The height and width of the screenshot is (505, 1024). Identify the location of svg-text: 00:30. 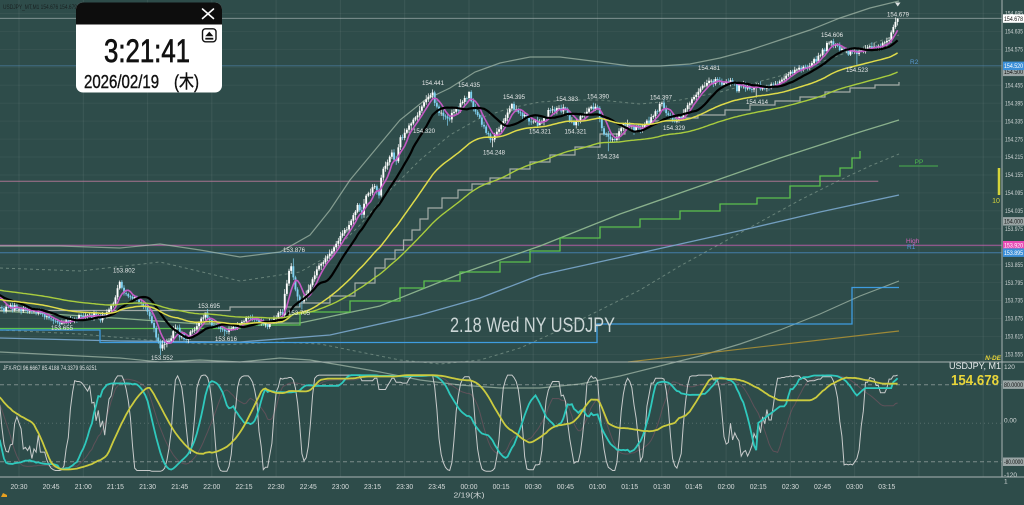
(533, 487).